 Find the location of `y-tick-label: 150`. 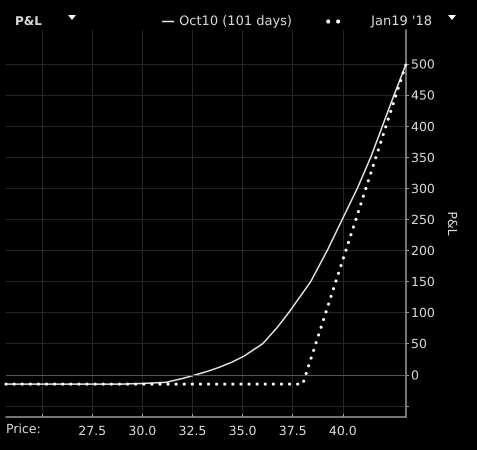

y-tick-label: 150 is located at coordinates (423, 282).